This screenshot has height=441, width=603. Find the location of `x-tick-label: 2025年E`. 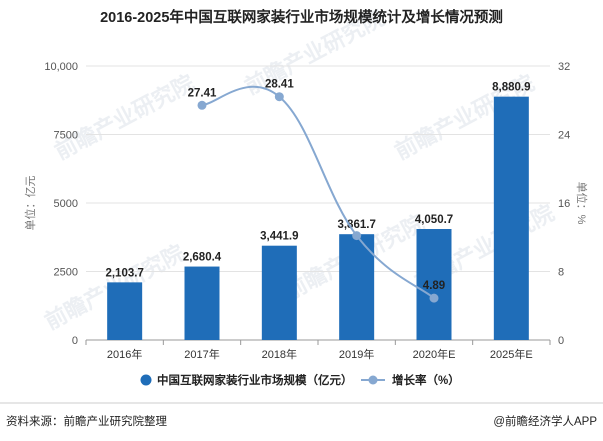

x-tick-label: 2025年E is located at coordinates (511, 354).